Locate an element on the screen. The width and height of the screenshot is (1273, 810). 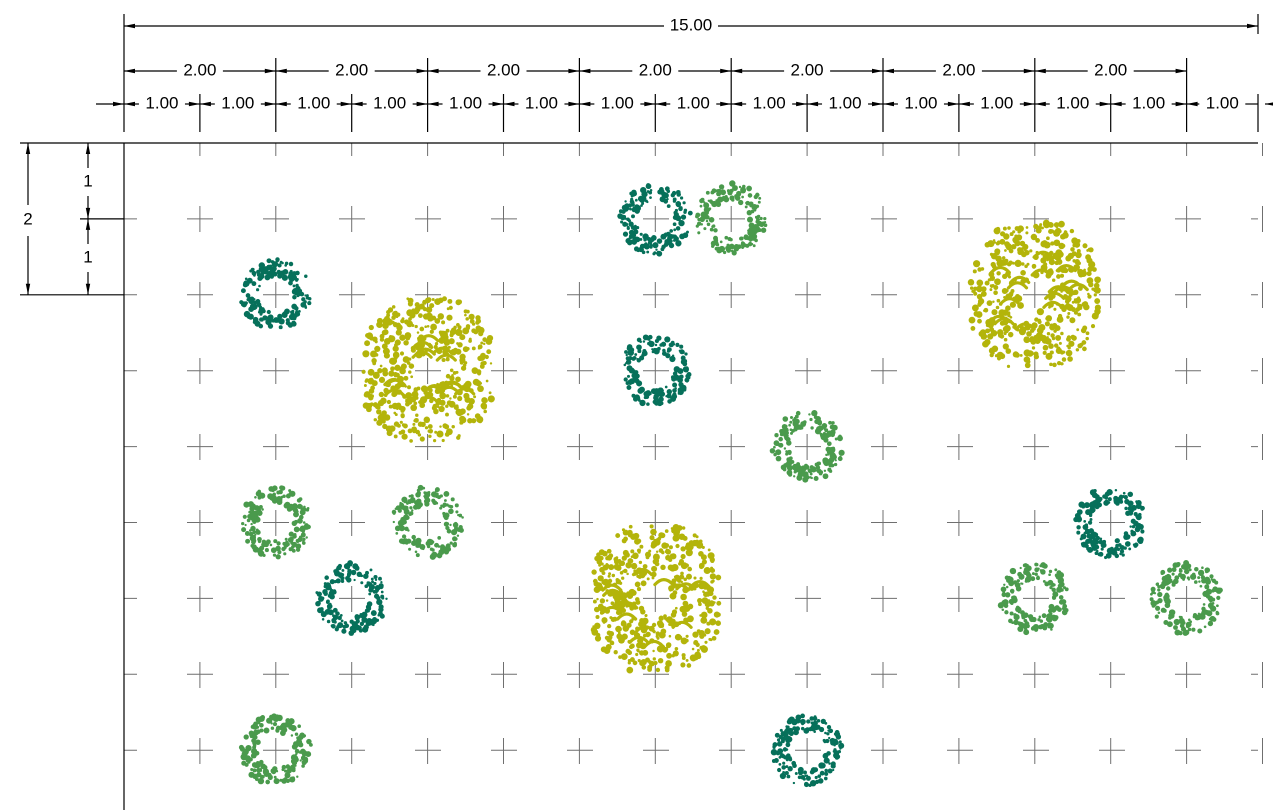
vertical-total-dimension-label: 2 is located at coordinates (27, 218).